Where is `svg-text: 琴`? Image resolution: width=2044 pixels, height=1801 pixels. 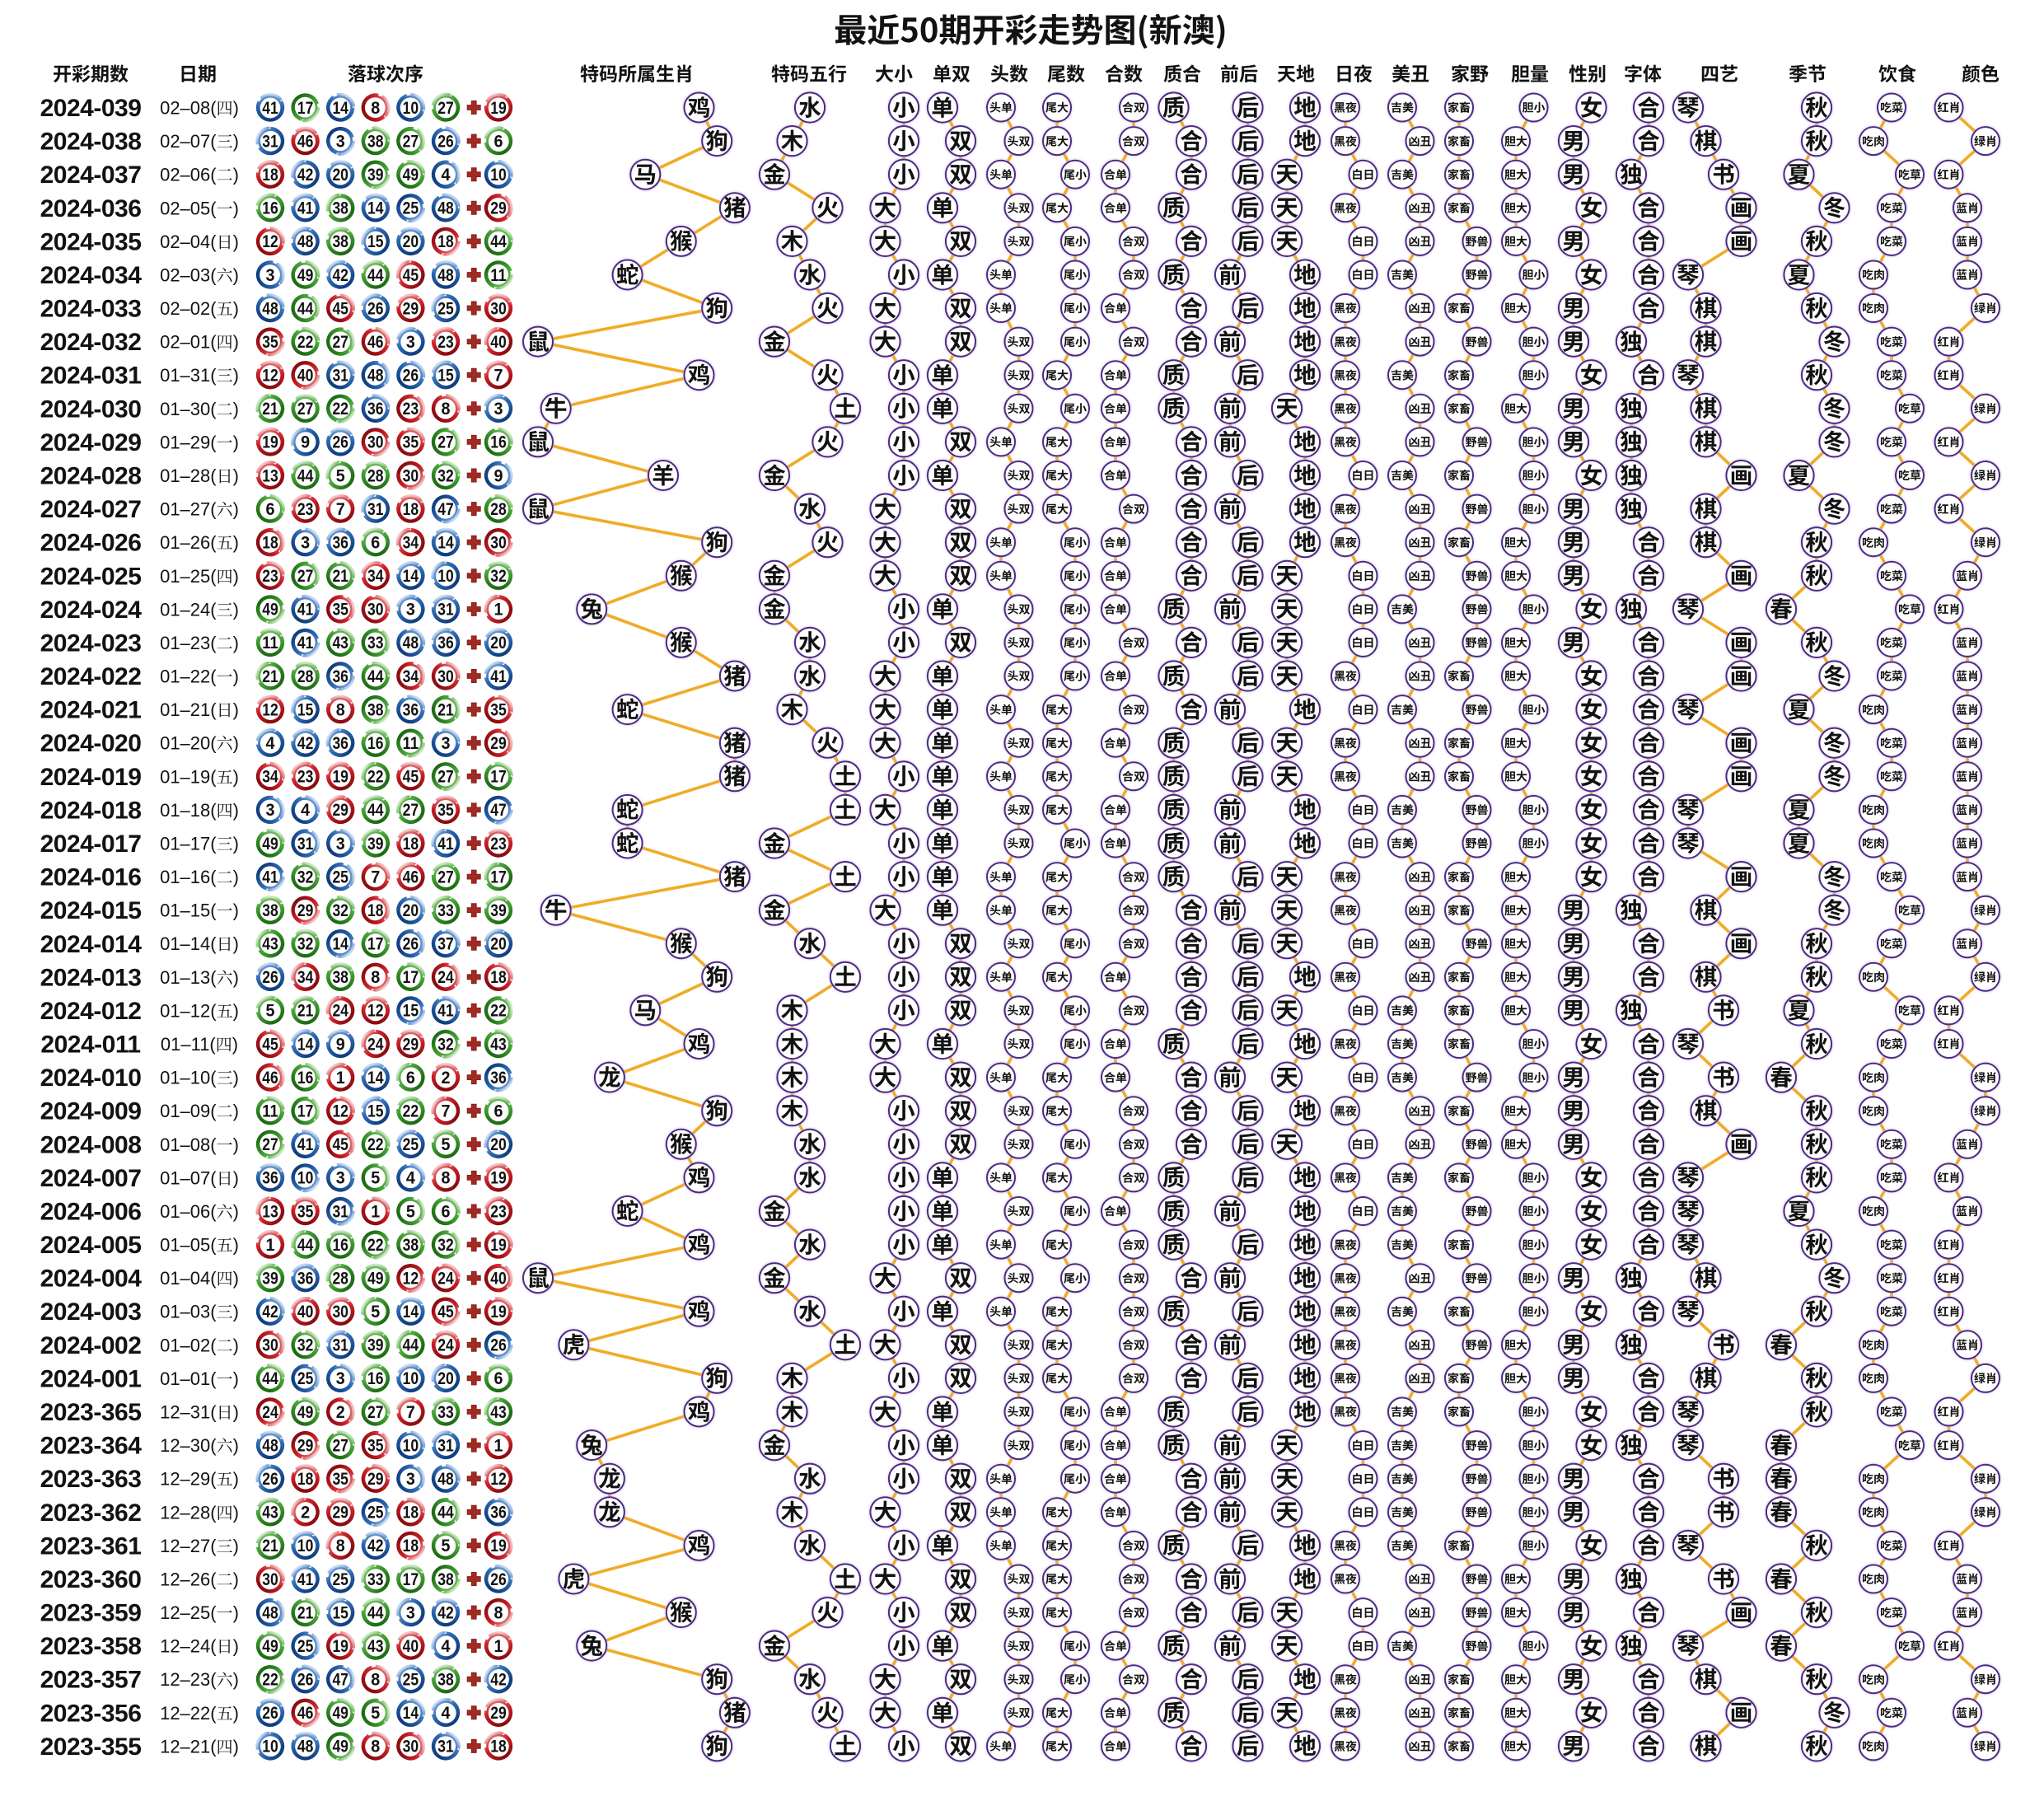
svg-text: 琴 is located at coordinates (1688, 1543).